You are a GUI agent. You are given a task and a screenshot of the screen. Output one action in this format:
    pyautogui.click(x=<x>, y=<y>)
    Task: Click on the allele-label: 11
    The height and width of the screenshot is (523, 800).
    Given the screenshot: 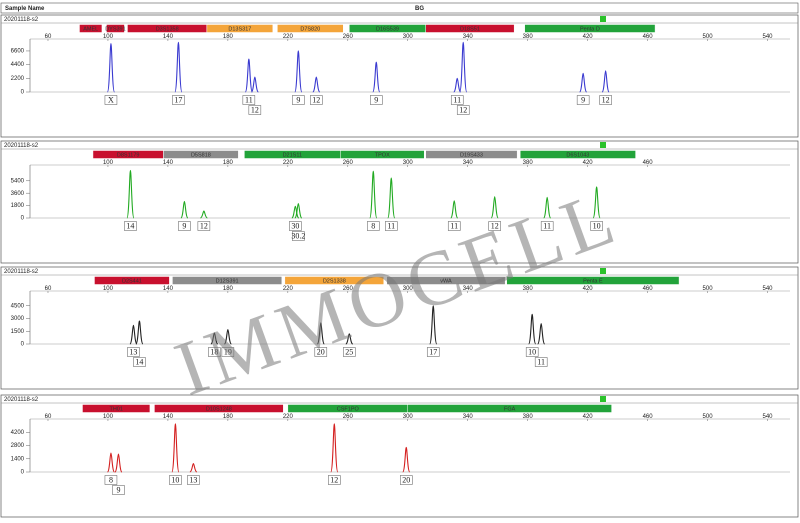 What is the action you would take?
    pyautogui.click(x=391, y=225)
    